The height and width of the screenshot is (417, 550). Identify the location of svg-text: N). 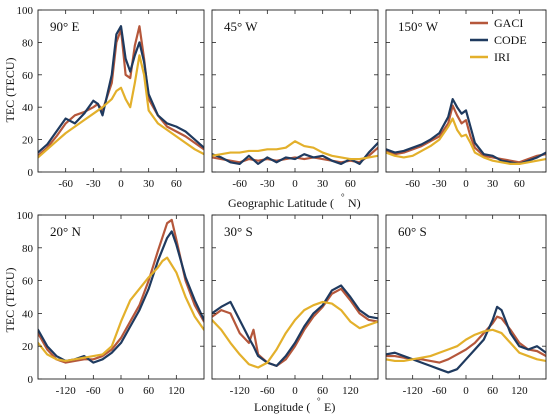
(354, 203).